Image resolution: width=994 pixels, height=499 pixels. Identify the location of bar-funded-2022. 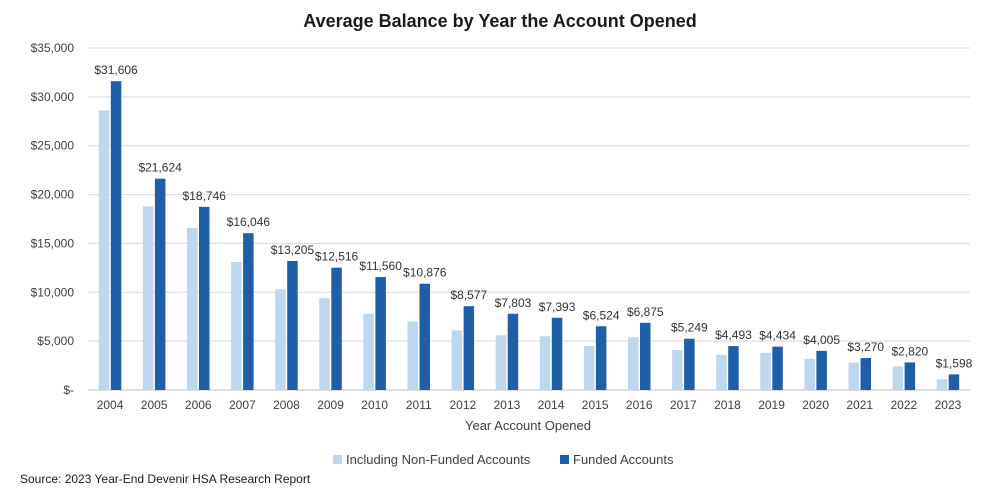
(910, 376).